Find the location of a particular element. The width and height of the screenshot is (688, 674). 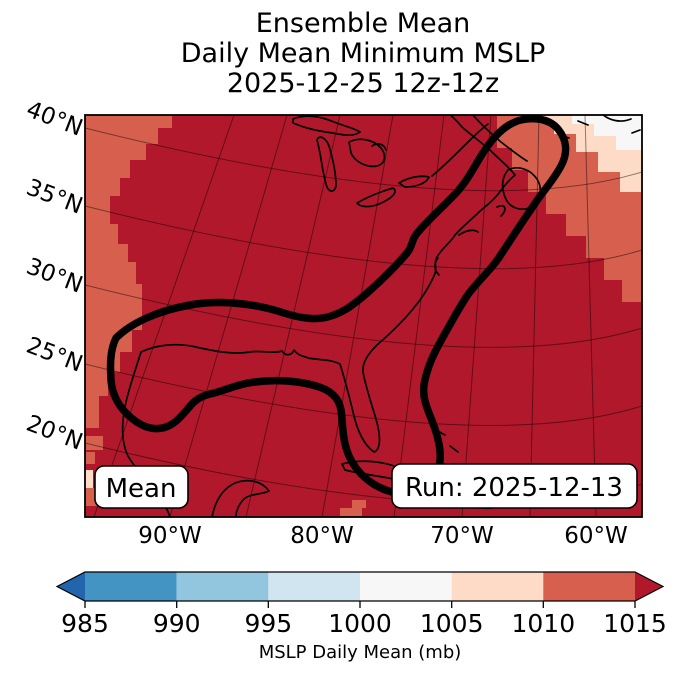

gridline-95w is located at coordinates (164, 316).